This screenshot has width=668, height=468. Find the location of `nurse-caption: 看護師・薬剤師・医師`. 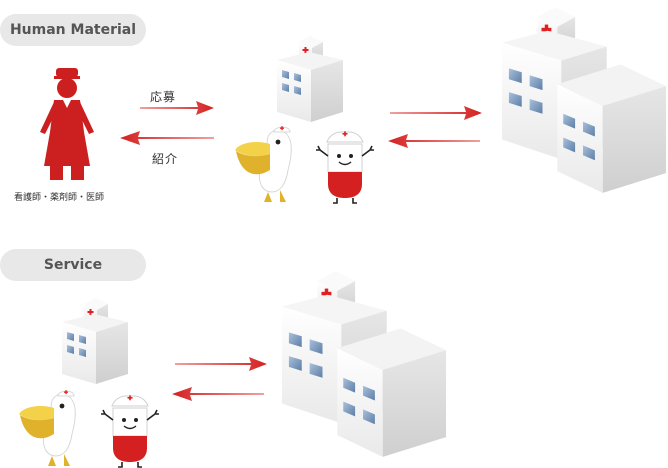

nurse-caption: 看護師・薬剤師・医師 is located at coordinates (59, 198).